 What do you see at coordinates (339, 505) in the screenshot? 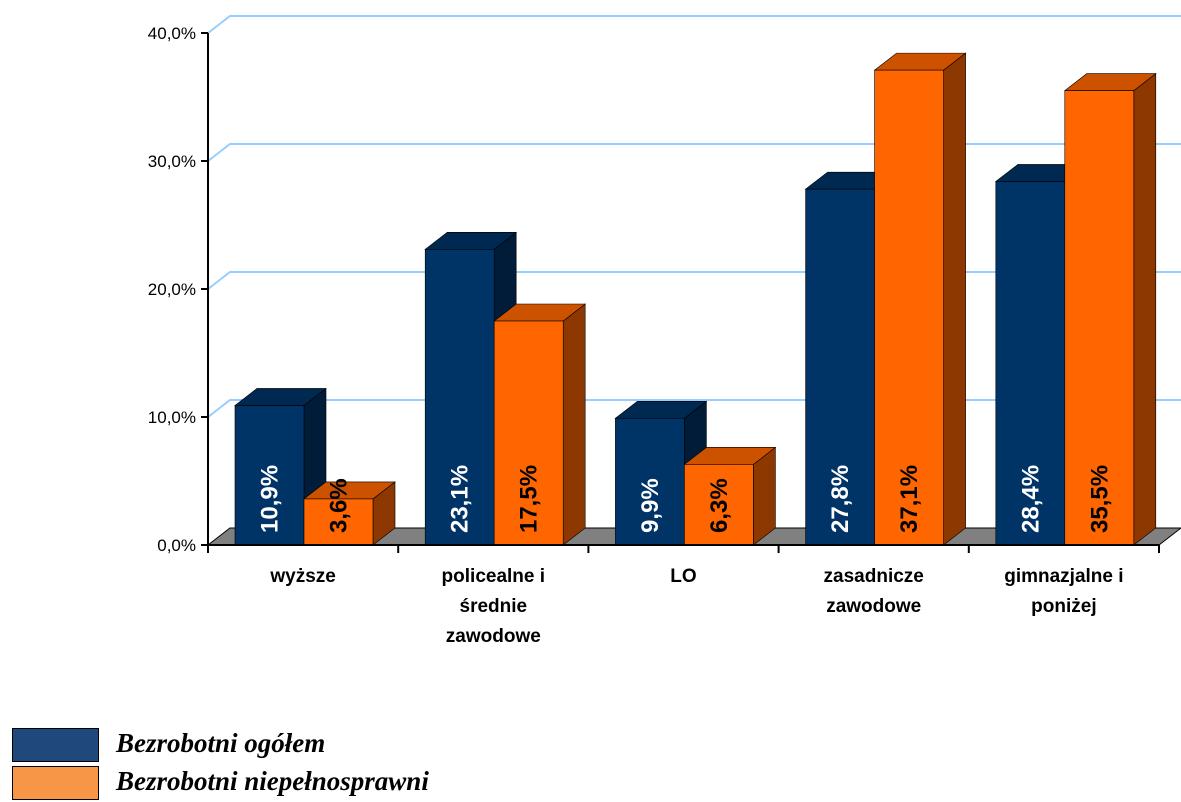
I see `data-label: 3,6%` at bounding box center [339, 505].